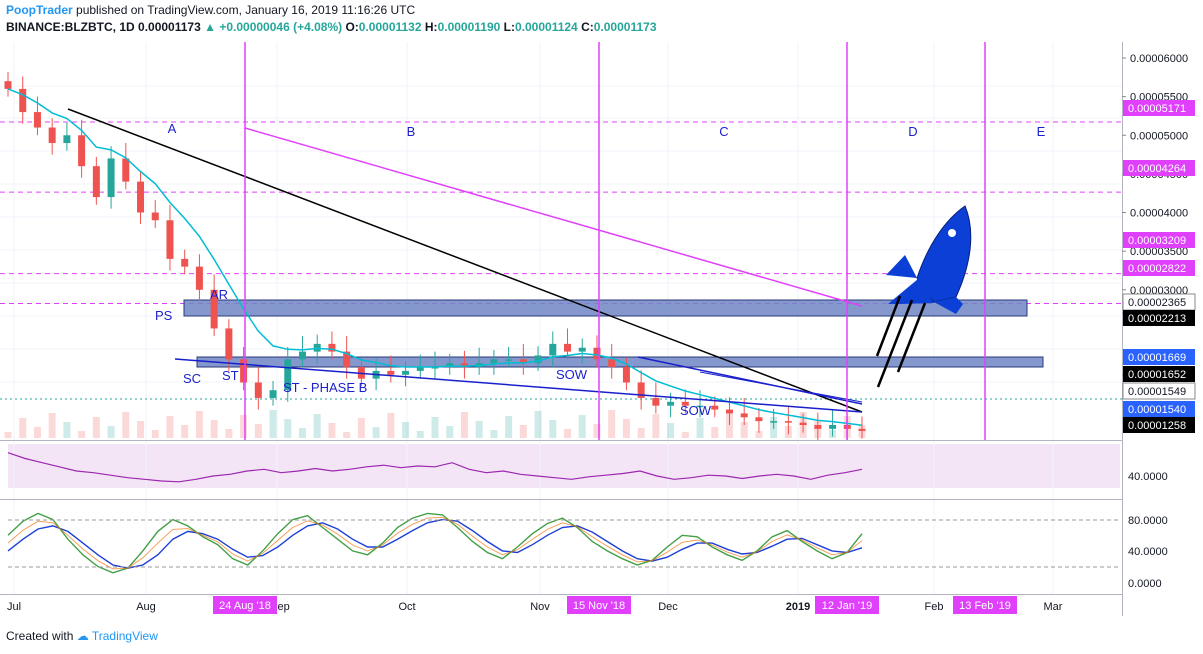 The width and height of the screenshot is (1203, 654). Describe the element at coordinates (1148, 477) in the screenshot. I see `rsi-tick: 40.0000` at that location.